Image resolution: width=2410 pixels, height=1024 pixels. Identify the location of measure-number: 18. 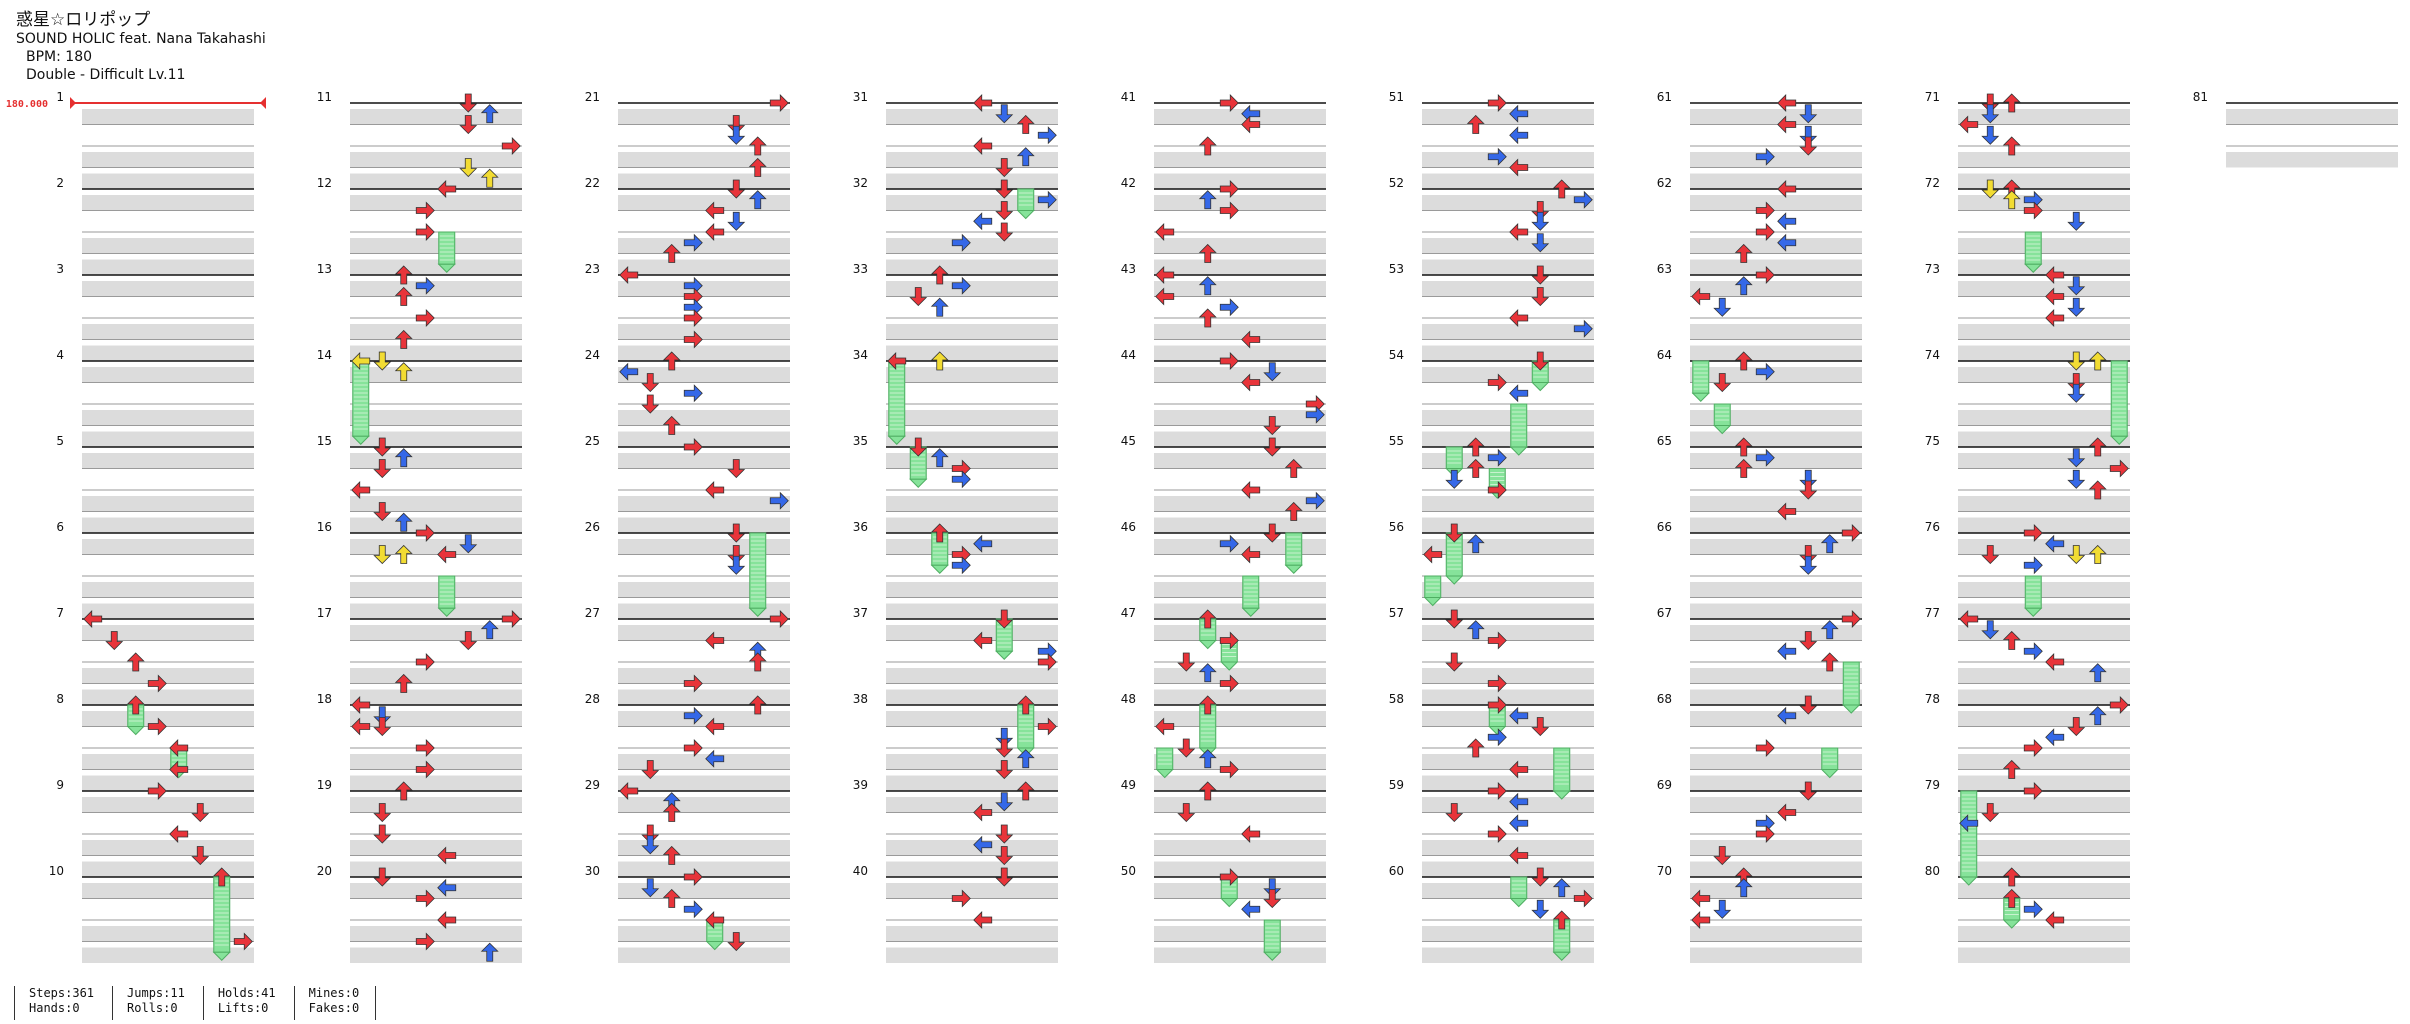
(324, 699).